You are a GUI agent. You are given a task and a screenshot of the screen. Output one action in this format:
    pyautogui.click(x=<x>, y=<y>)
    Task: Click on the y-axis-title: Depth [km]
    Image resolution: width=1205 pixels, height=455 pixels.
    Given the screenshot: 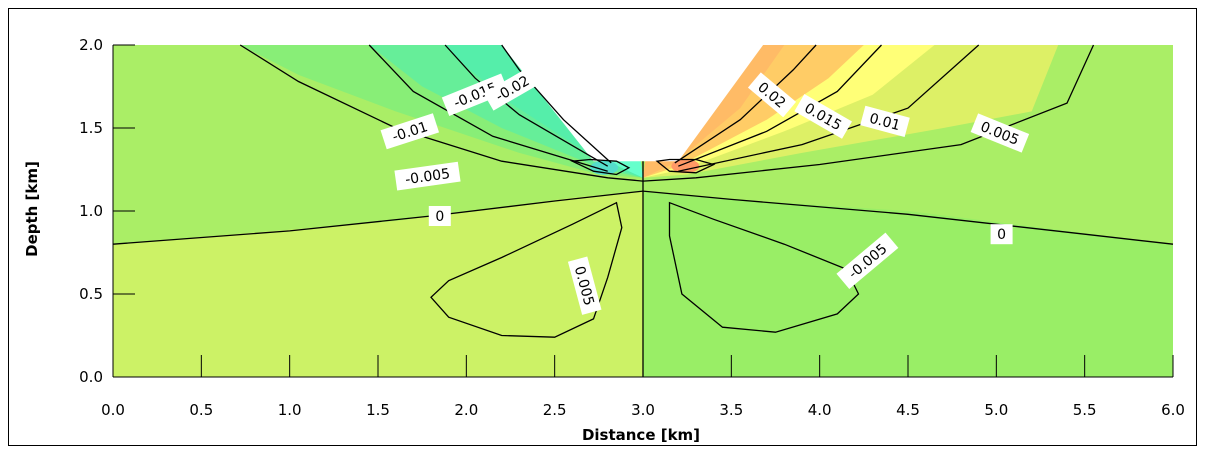 What is the action you would take?
    pyautogui.click(x=32, y=209)
    